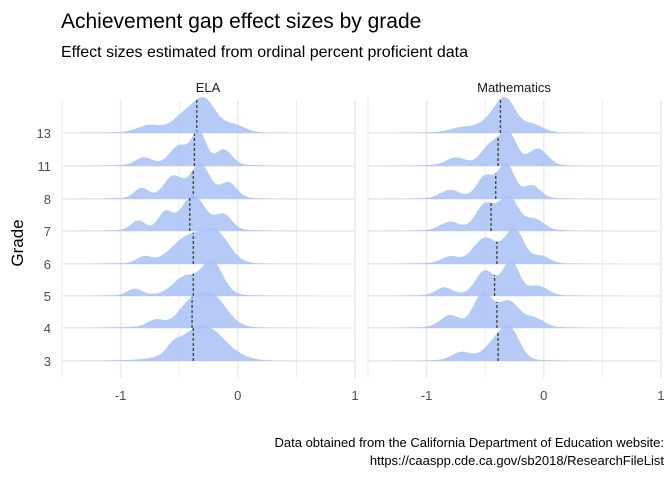  Describe the element at coordinates (44, 133) in the screenshot. I see `y-tick-label-13: 13` at that location.